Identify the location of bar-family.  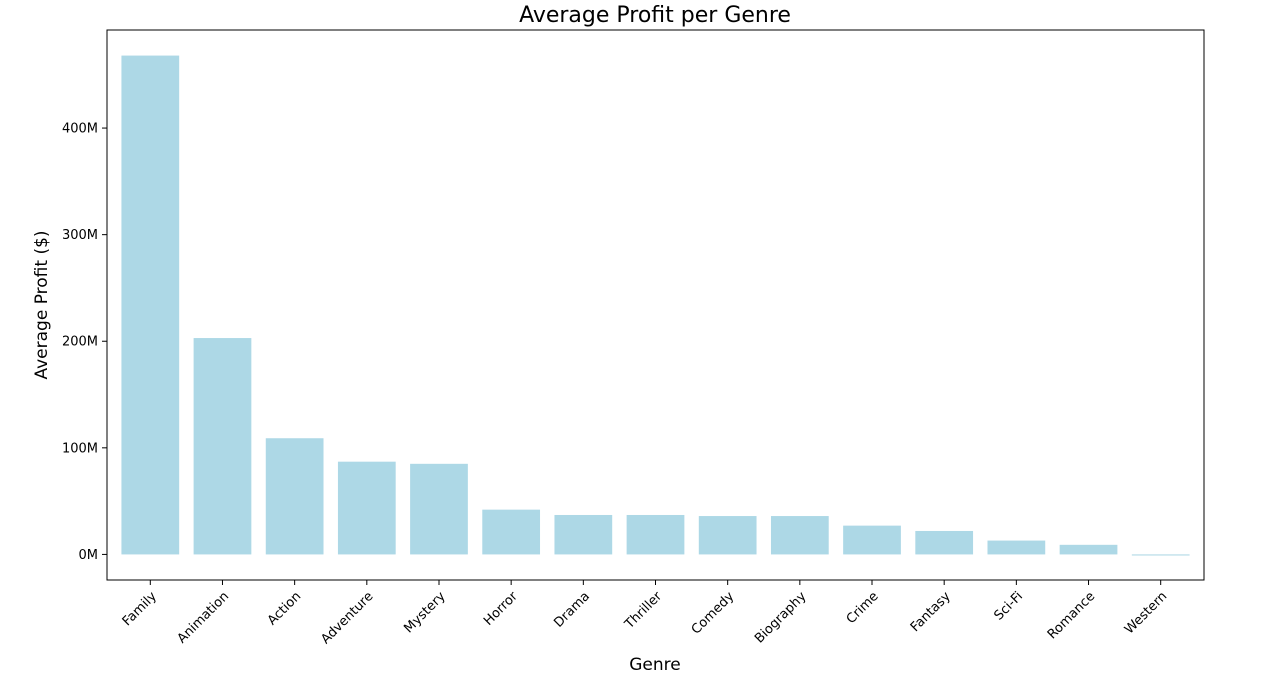
(150, 305).